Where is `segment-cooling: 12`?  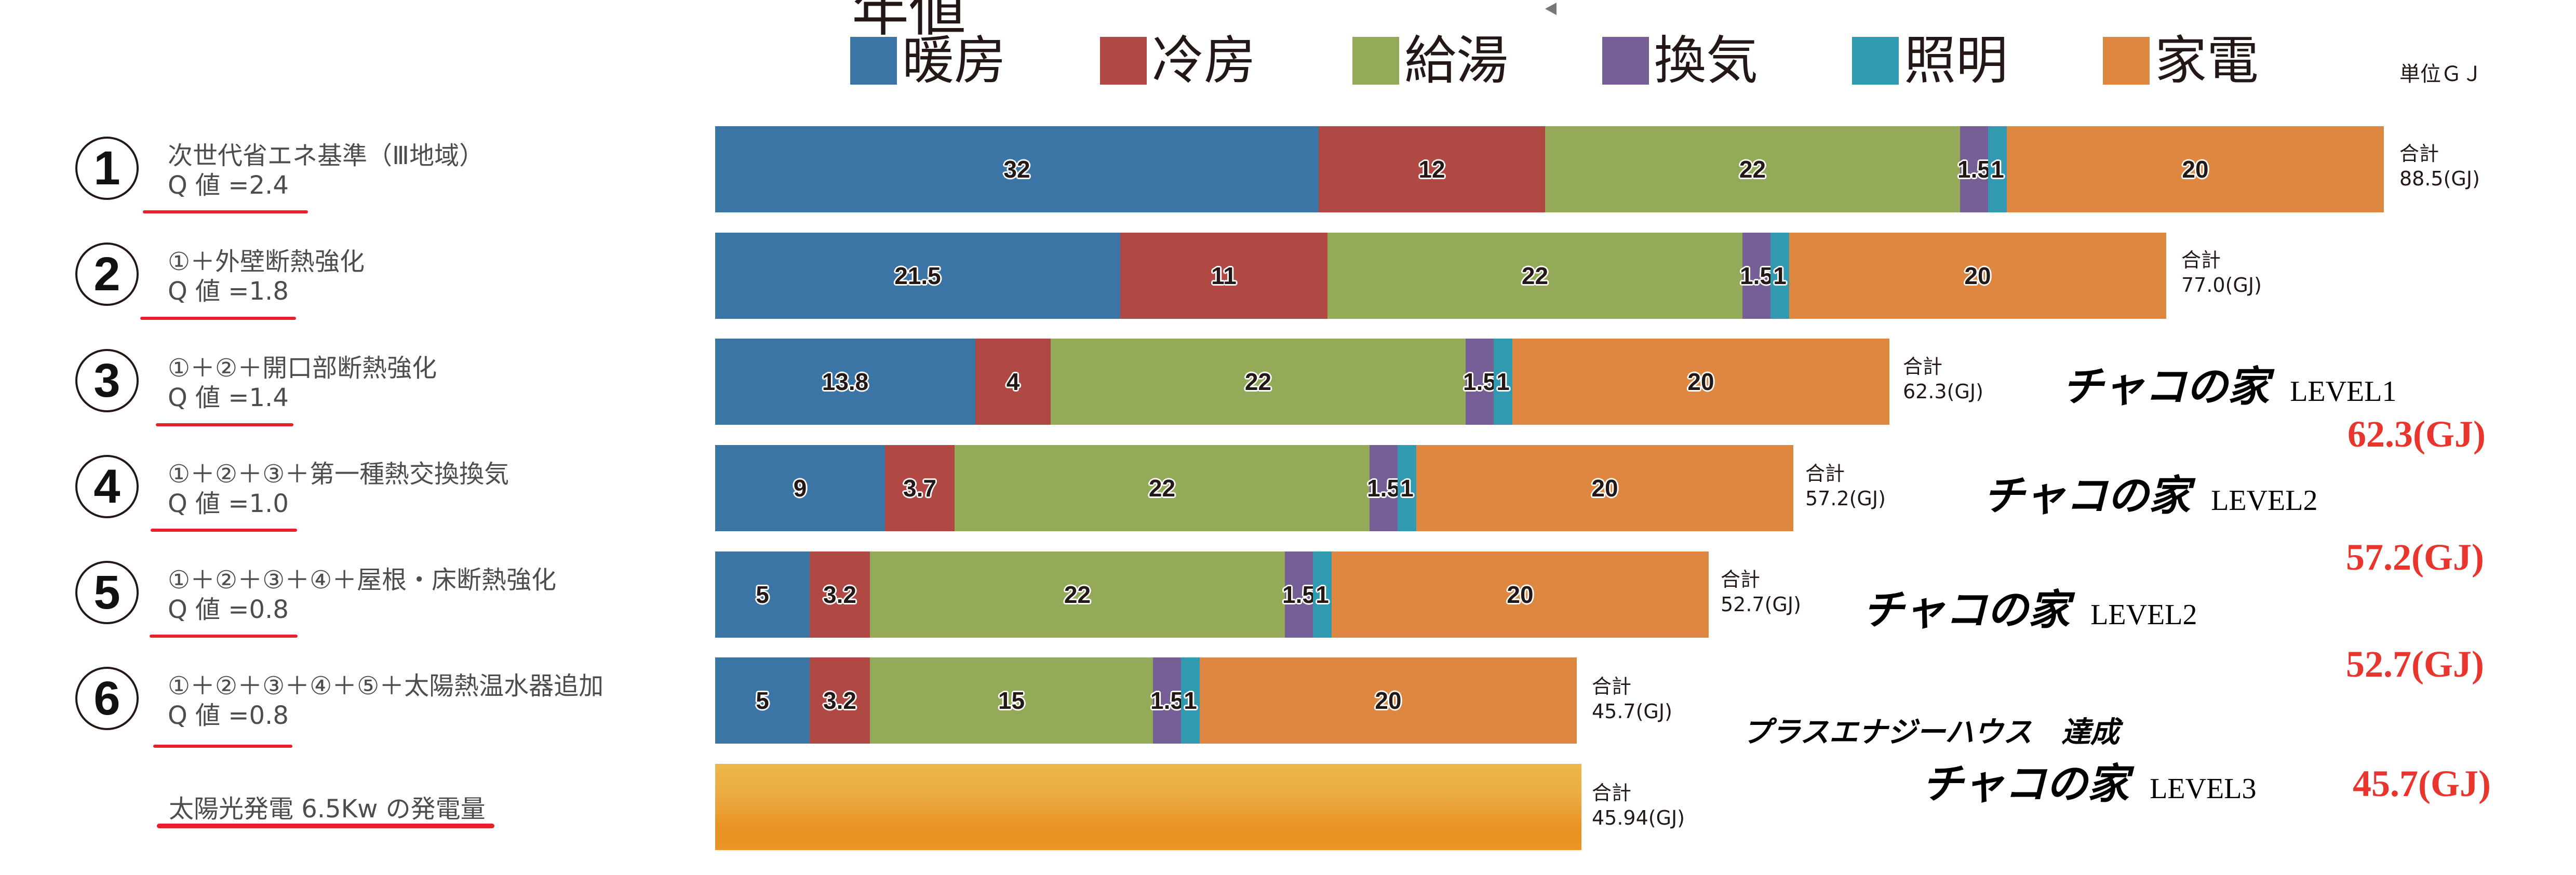
segment-cooling: 12 is located at coordinates (1432, 169).